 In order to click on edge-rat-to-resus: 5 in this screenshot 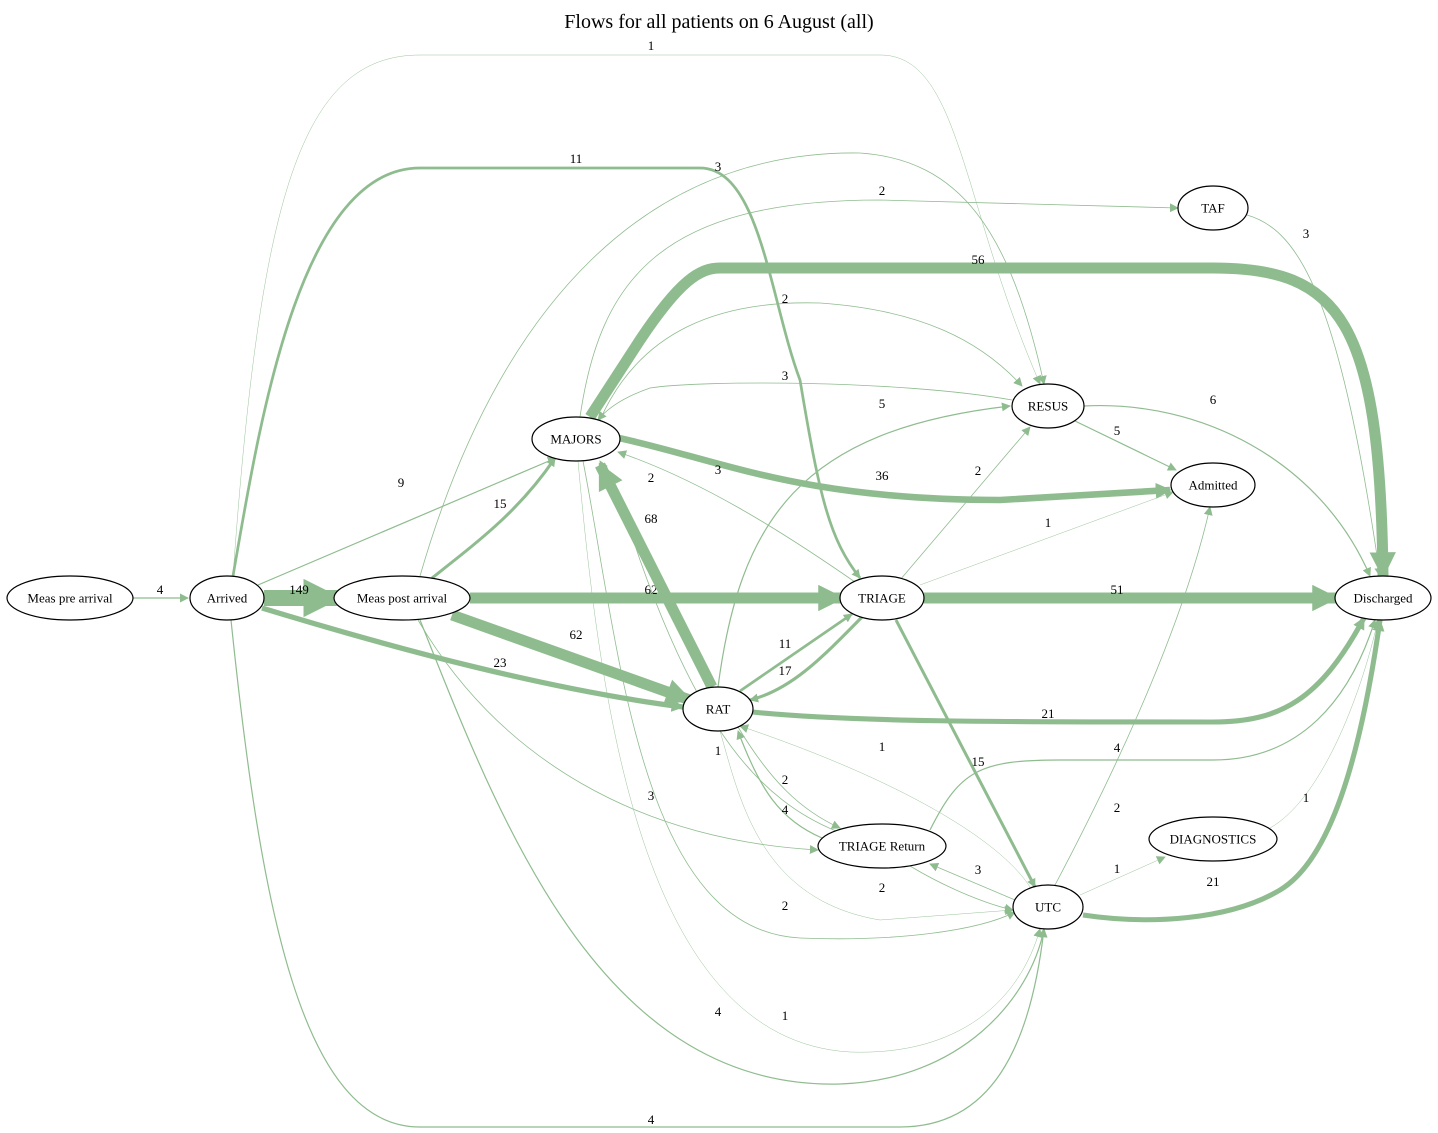, I will do `click(864, 542)`.